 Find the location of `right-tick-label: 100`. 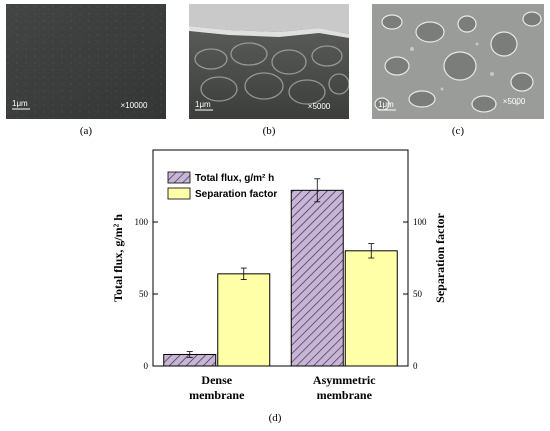

right-tick-label: 100 is located at coordinates (420, 222).